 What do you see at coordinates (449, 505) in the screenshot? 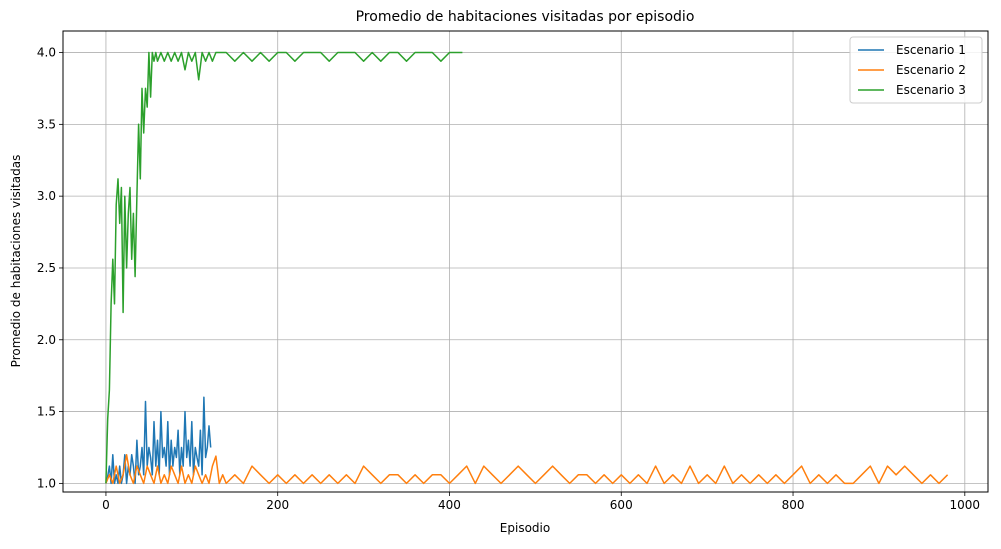
I see `x-tick-label: 400` at bounding box center [449, 505].